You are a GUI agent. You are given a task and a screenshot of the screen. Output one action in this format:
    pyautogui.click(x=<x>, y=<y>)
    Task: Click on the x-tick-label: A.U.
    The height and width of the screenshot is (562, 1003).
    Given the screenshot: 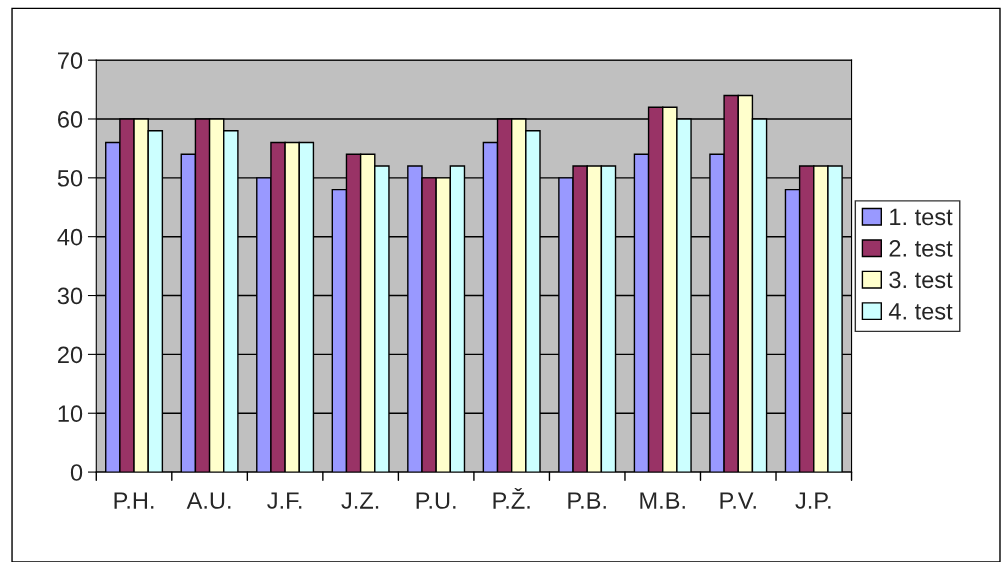 What is the action you would take?
    pyautogui.click(x=208, y=500)
    